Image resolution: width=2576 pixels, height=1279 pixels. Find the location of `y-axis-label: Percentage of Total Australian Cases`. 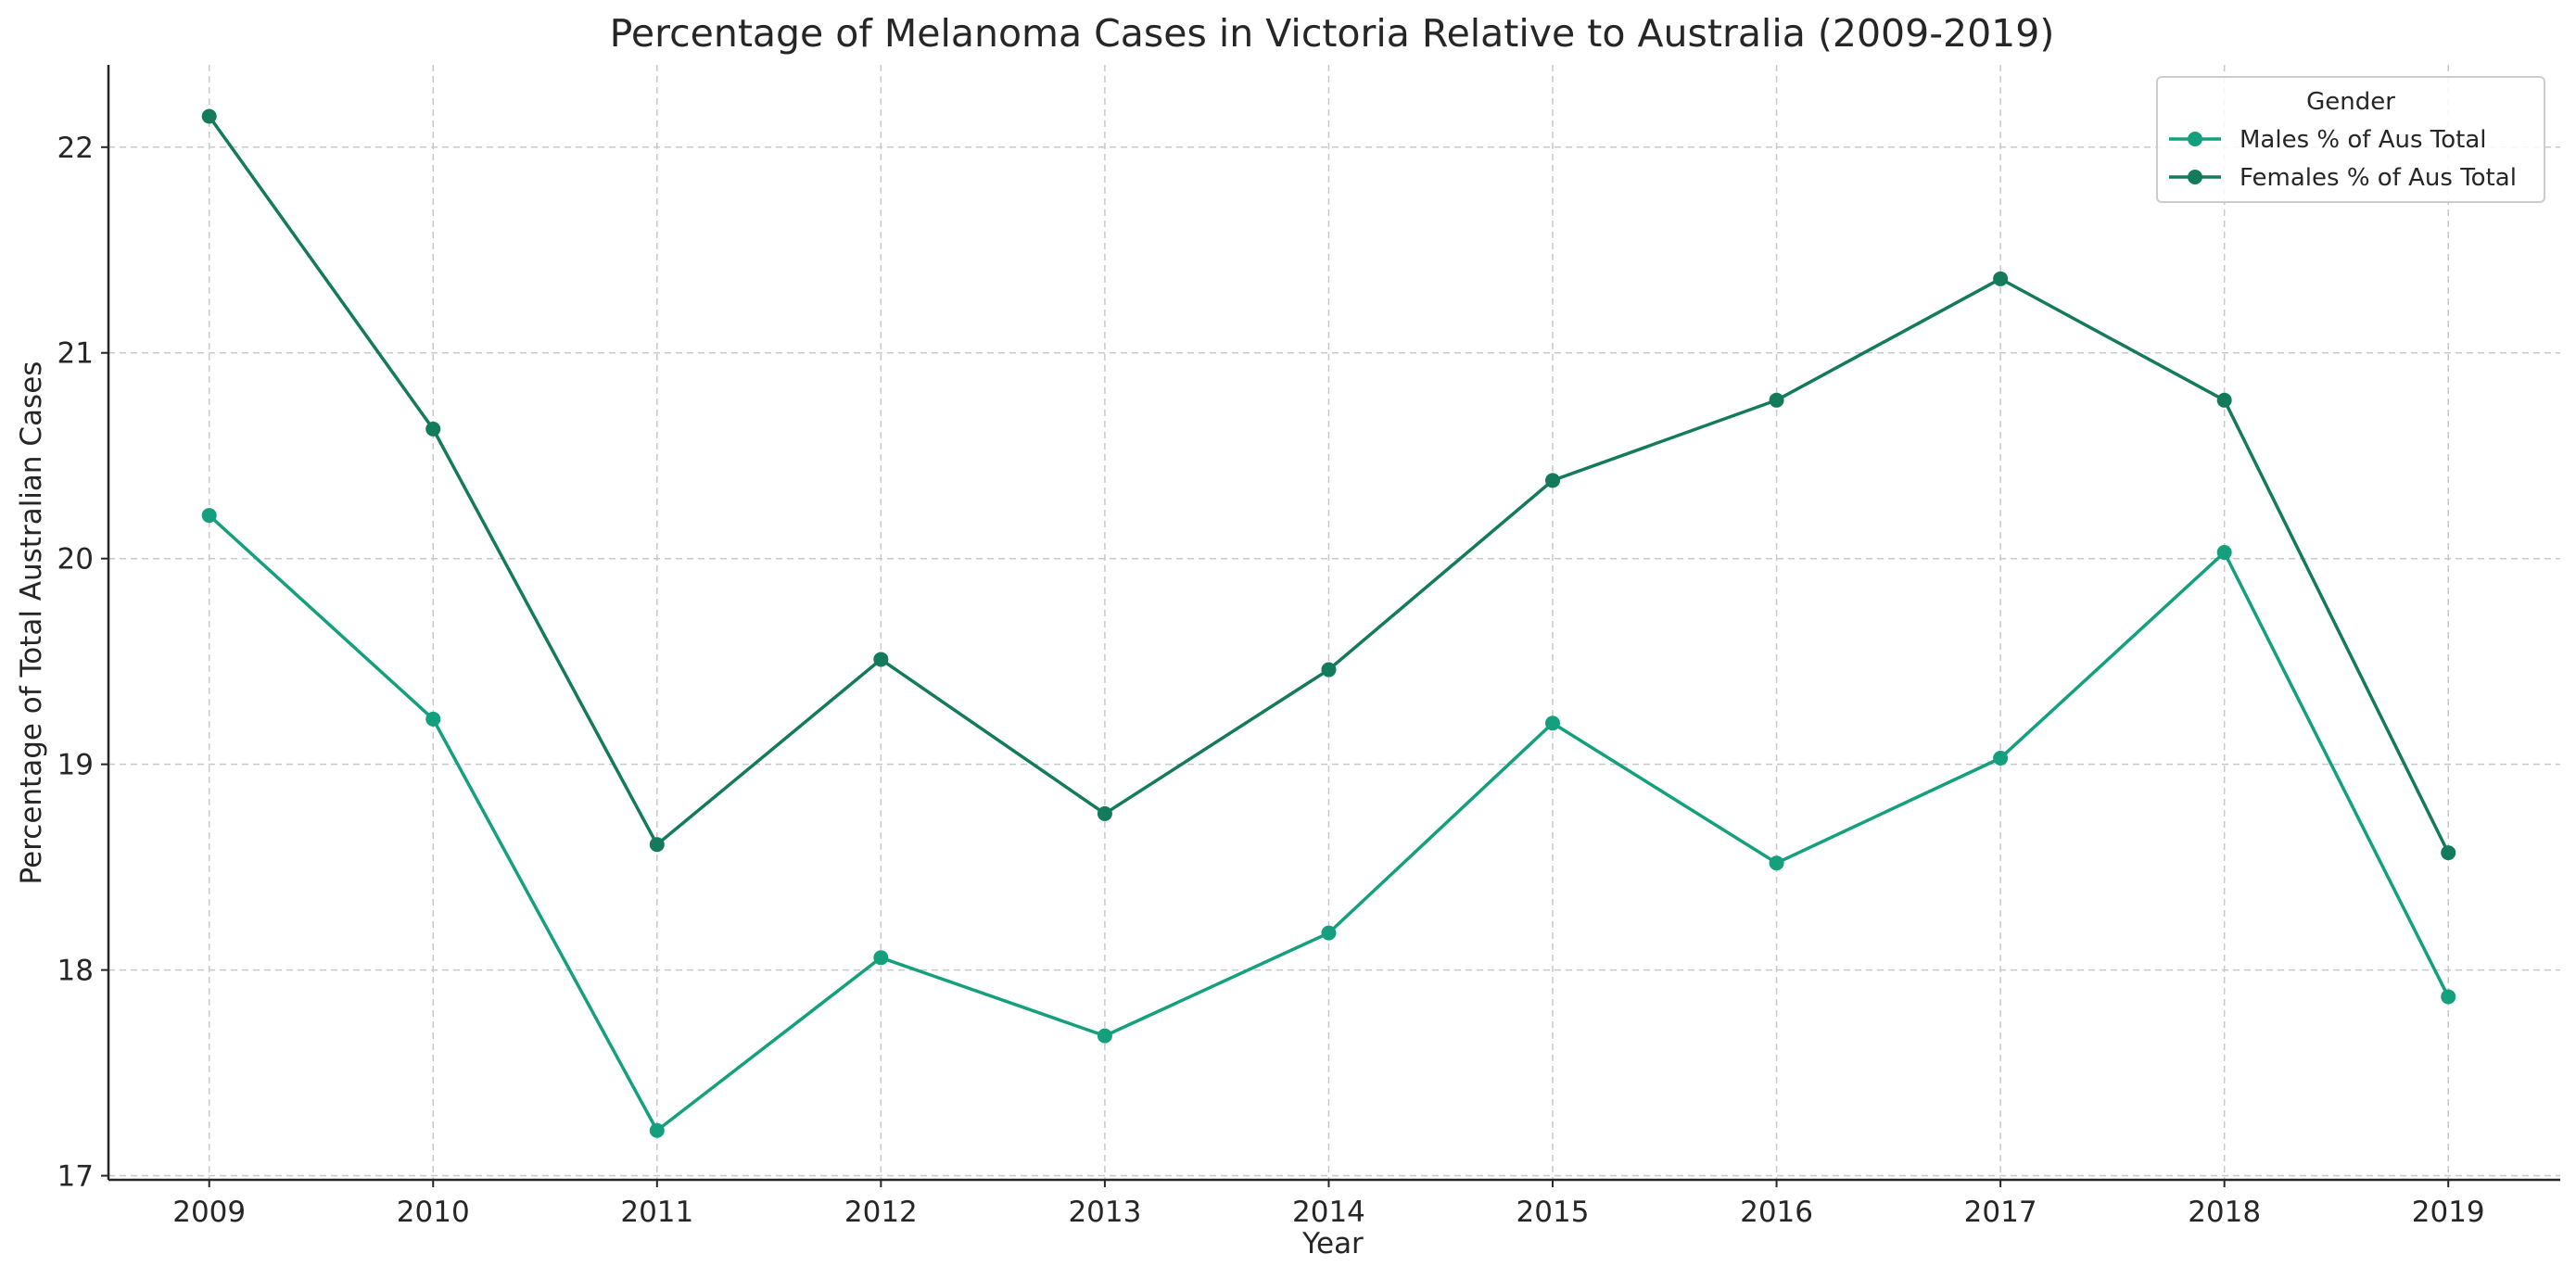

y-axis-label: Percentage of Total Australian Cases is located at coordinates (31, 623).